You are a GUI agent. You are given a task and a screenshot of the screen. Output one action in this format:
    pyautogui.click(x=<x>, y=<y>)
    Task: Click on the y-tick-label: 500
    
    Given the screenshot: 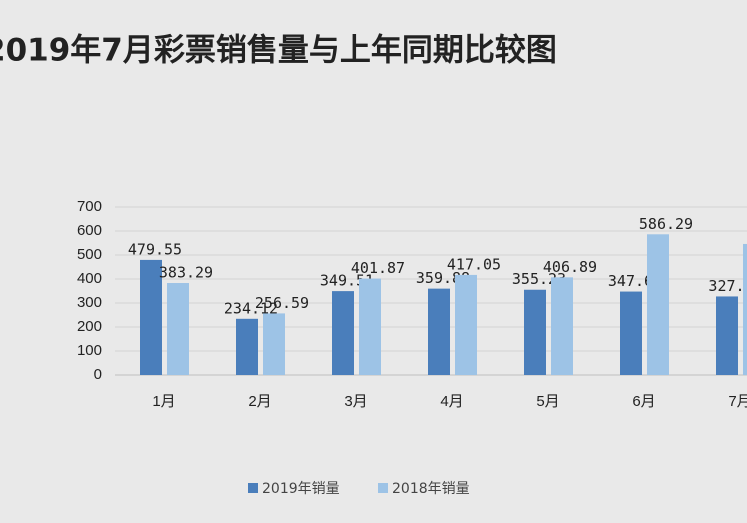 What is the action you would take?
    pyautogui.click(x=89, y=254)
    